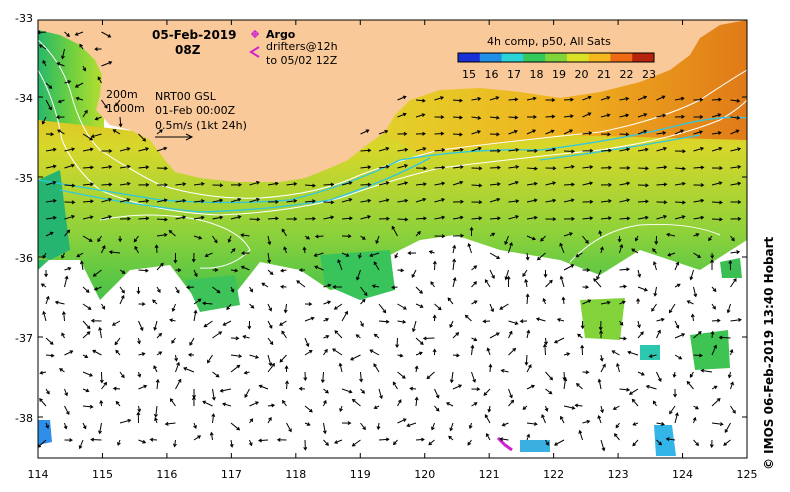 The image size is (790, 492). Describe the element at coordinates (553, 474) in the screenshot. I see `lon-tick-label: 122` at that location.